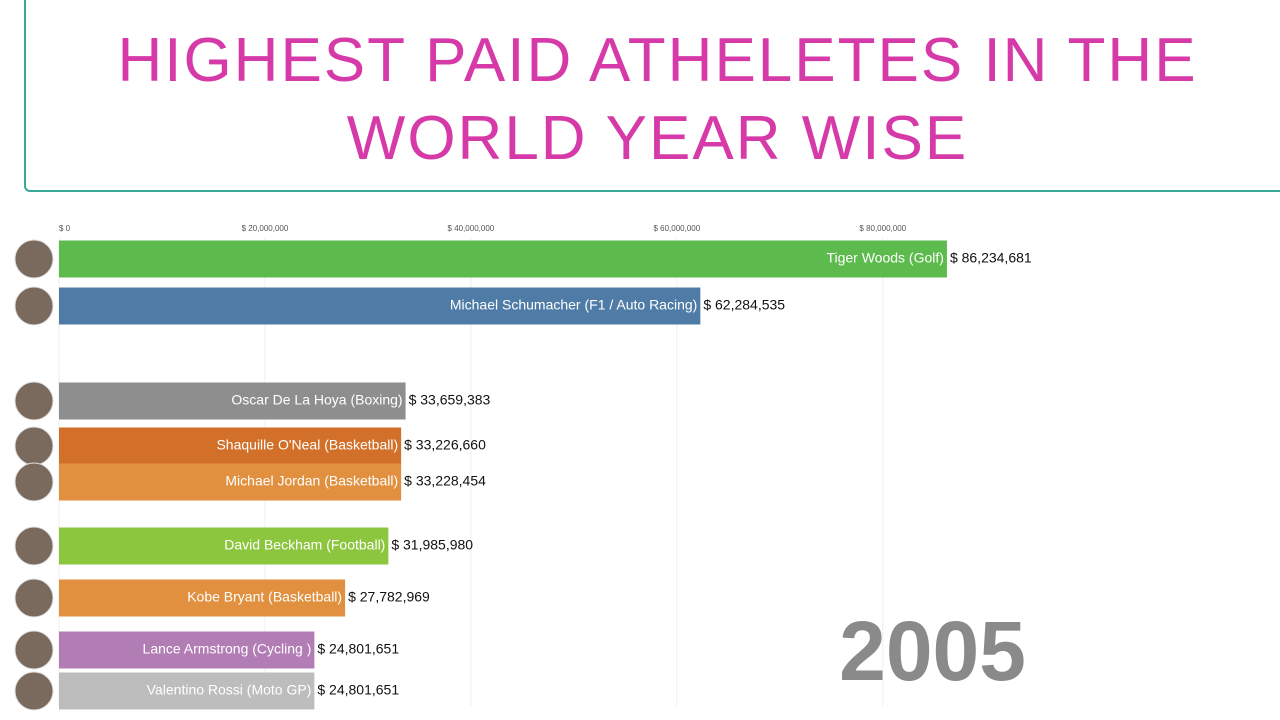 The width and height of the screenshot is (1280, 720). What do you see at coordinates (432, 545) in the screenshot?
I see `value-label: $ 31,985,980` at bounding box center [432, 545].